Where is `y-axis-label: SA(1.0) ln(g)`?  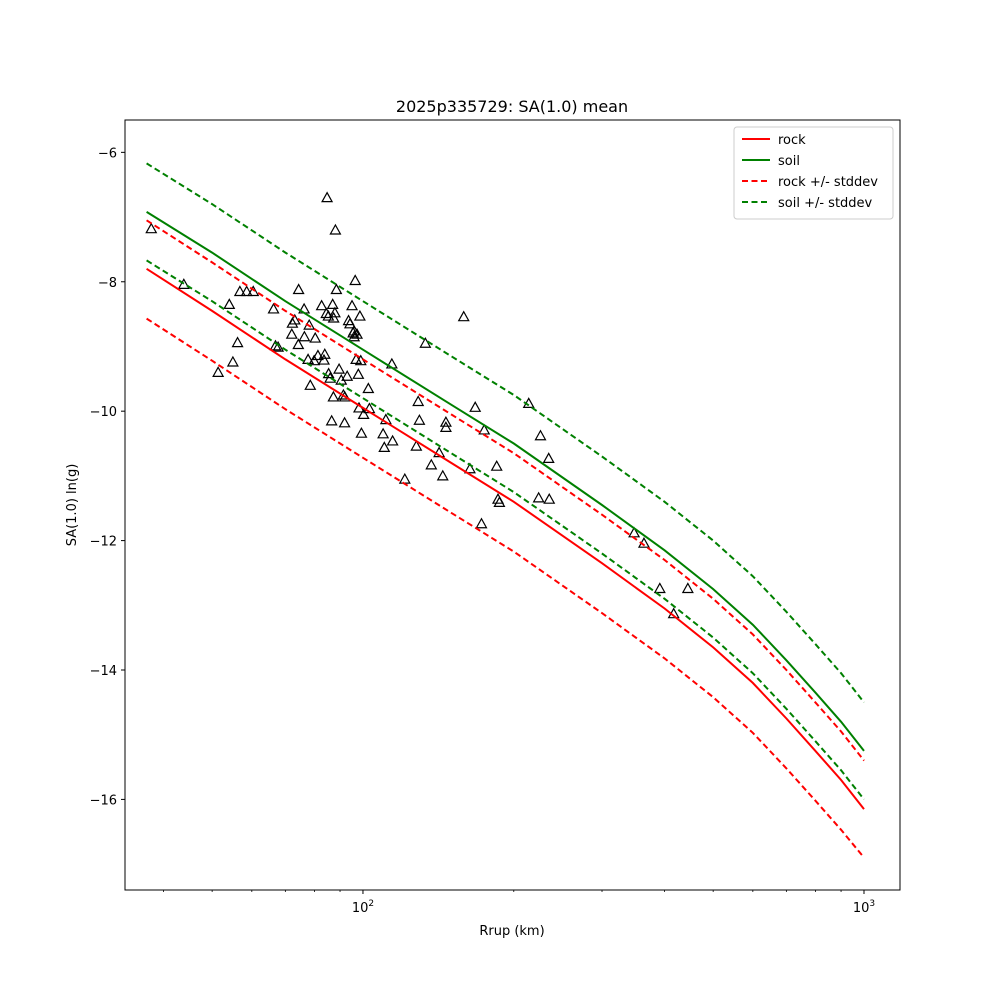 y-axis-label: SA(1.0) ln(g) is located at coordinates (72, 505).